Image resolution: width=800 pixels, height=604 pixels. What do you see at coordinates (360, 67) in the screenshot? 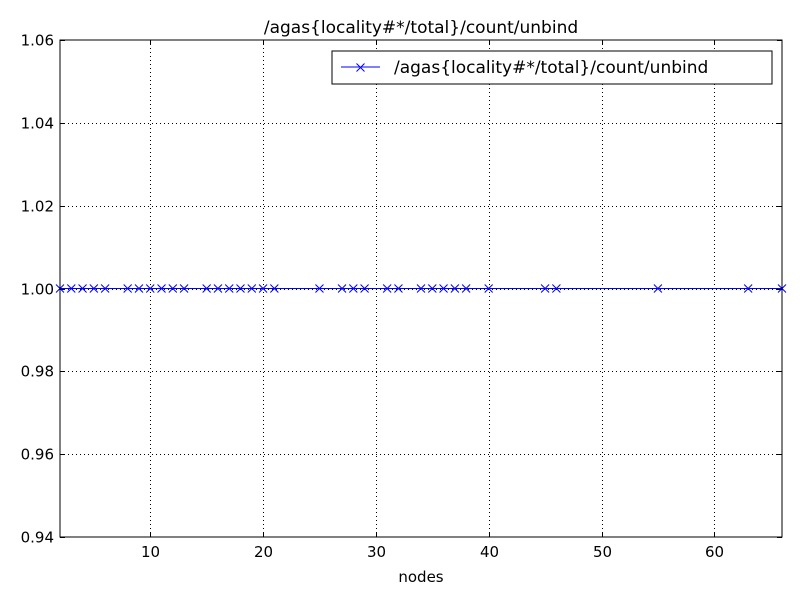
I see `legend-marker-x-icon` at bounding box center [360, 67].